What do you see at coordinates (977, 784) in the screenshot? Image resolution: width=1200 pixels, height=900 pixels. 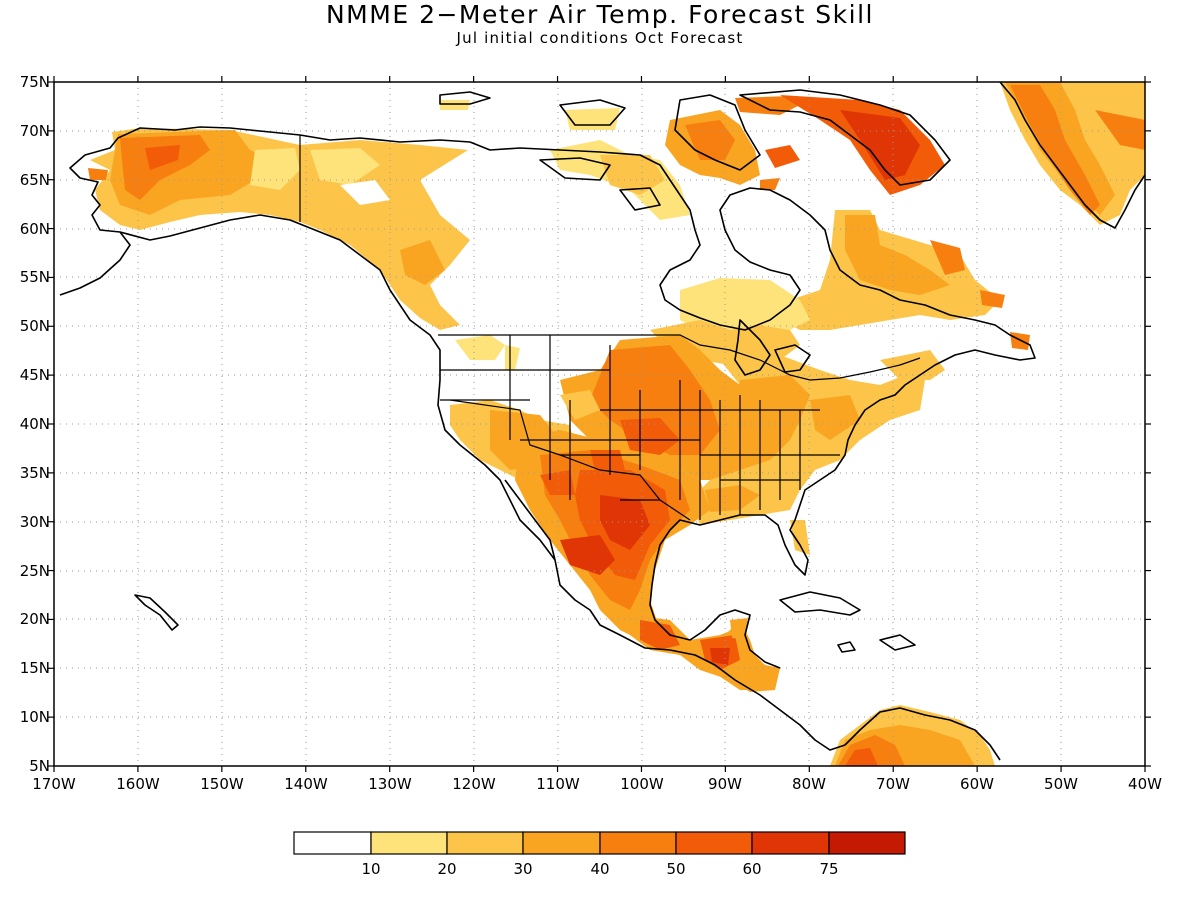 I see `lon-tick-label: 60W` at bounding box center [977, 784].